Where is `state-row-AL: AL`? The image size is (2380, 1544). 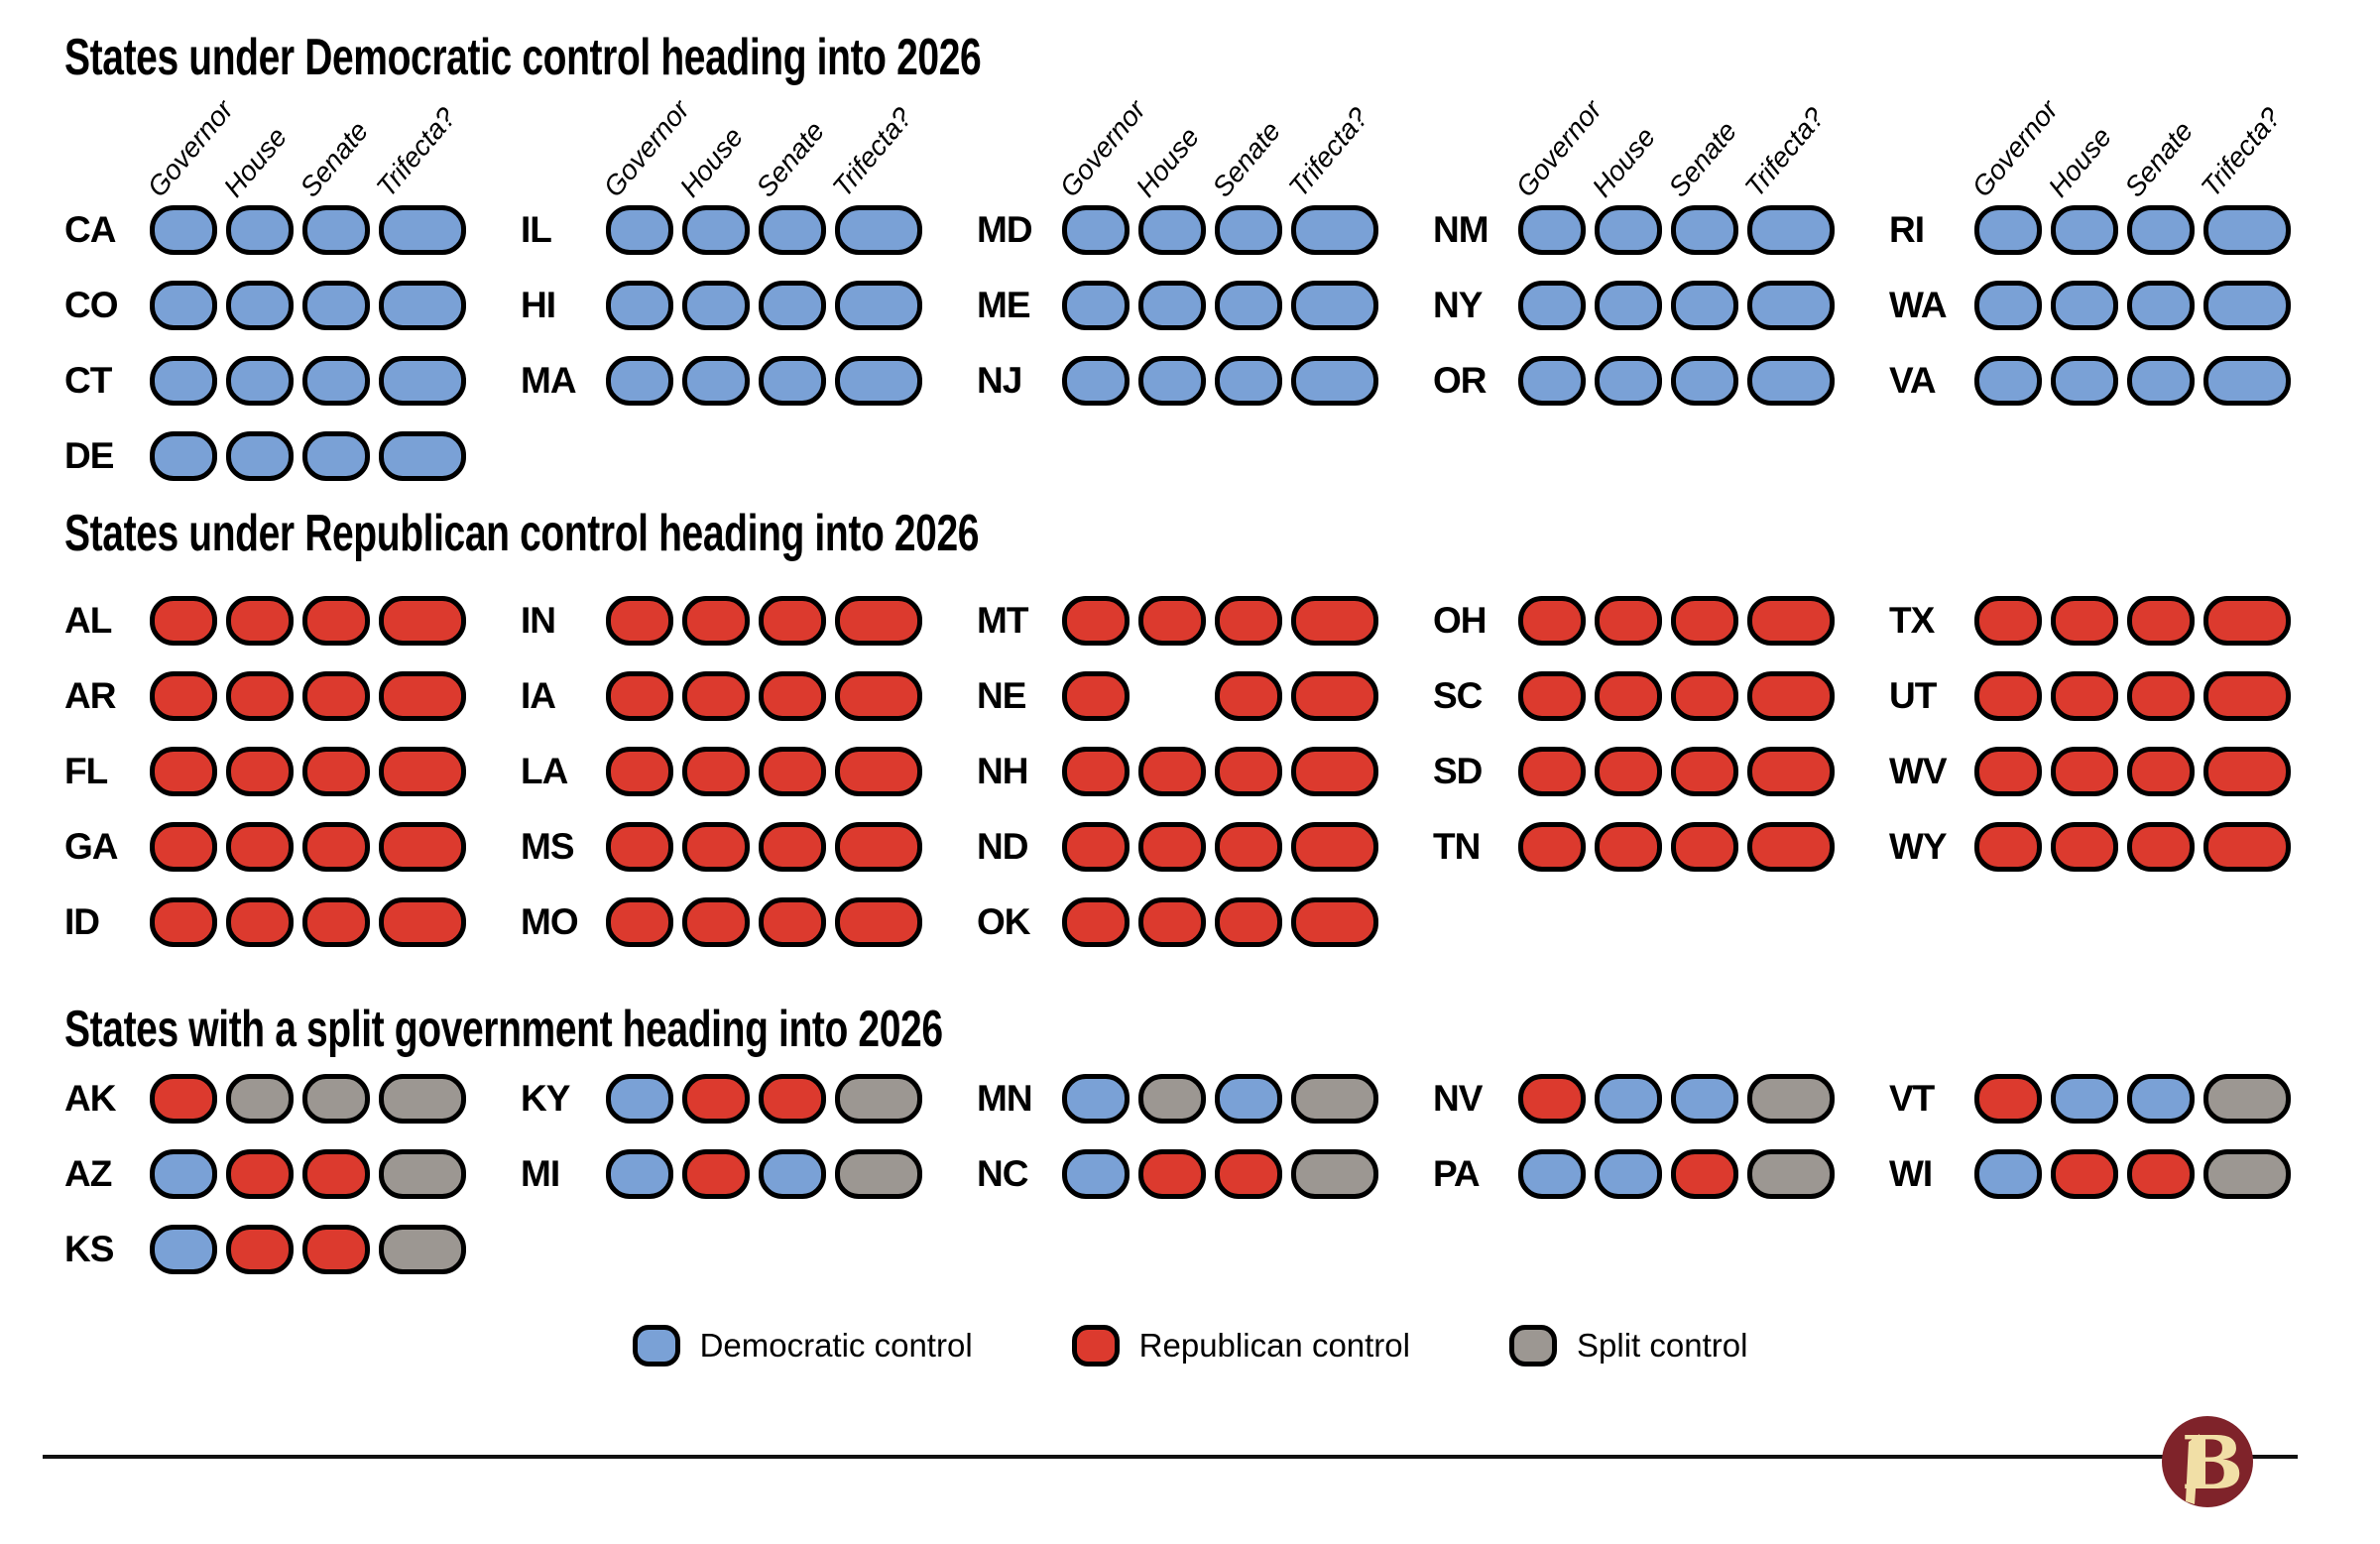
state-row-AL: AL is located at coordinates (292, 633).